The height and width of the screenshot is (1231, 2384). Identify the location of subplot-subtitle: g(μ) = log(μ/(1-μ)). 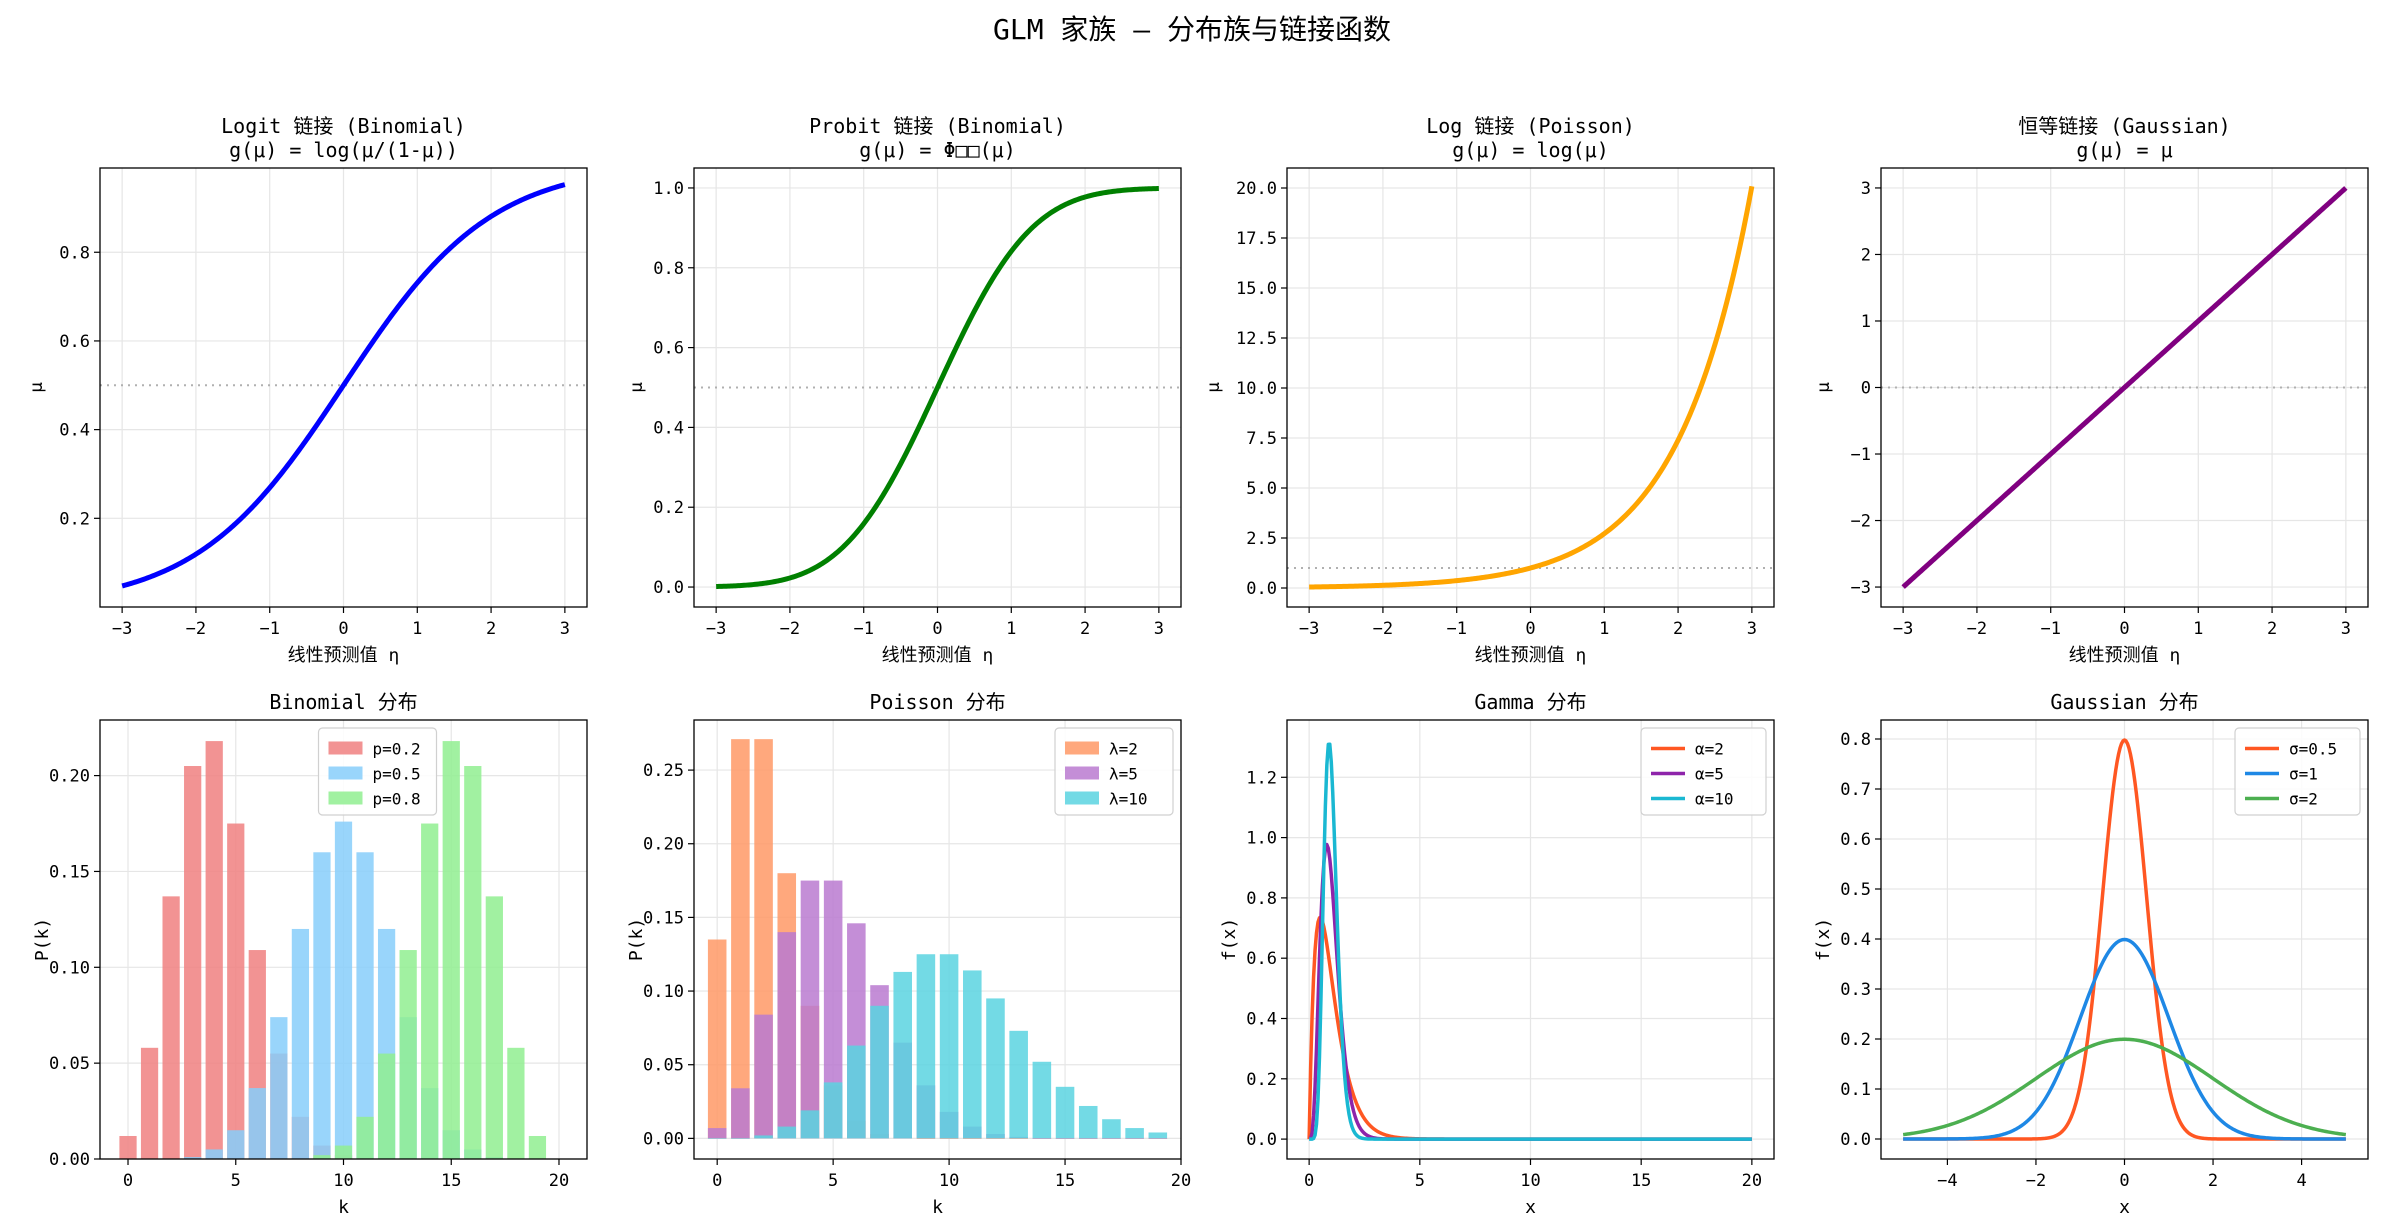
(343, 150).